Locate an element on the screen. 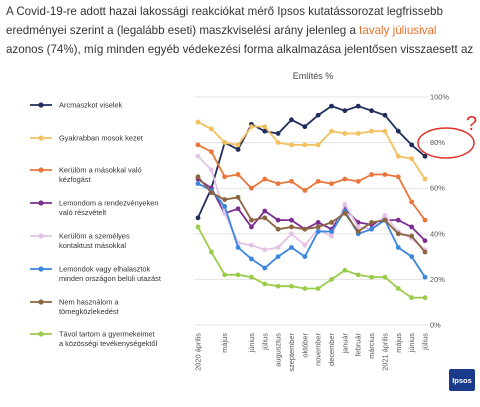 The image size is (480, 407). x-tick-label: február is located at coordinates (358, 344).